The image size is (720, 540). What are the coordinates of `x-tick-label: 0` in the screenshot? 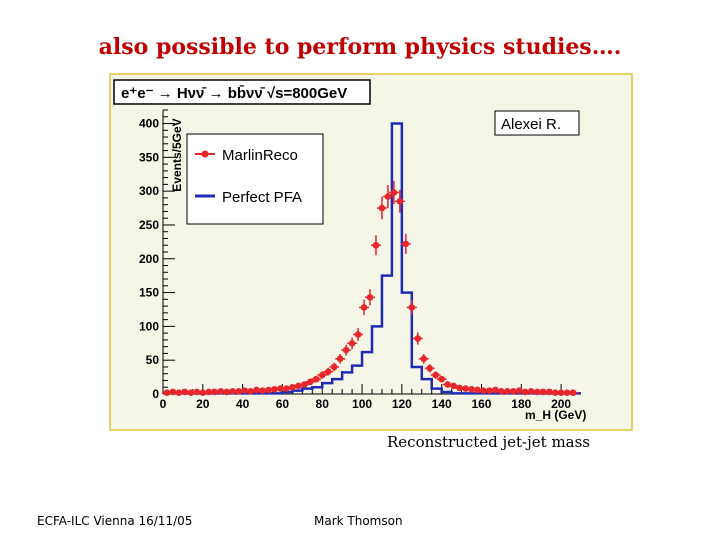 It's located at (163, 404).